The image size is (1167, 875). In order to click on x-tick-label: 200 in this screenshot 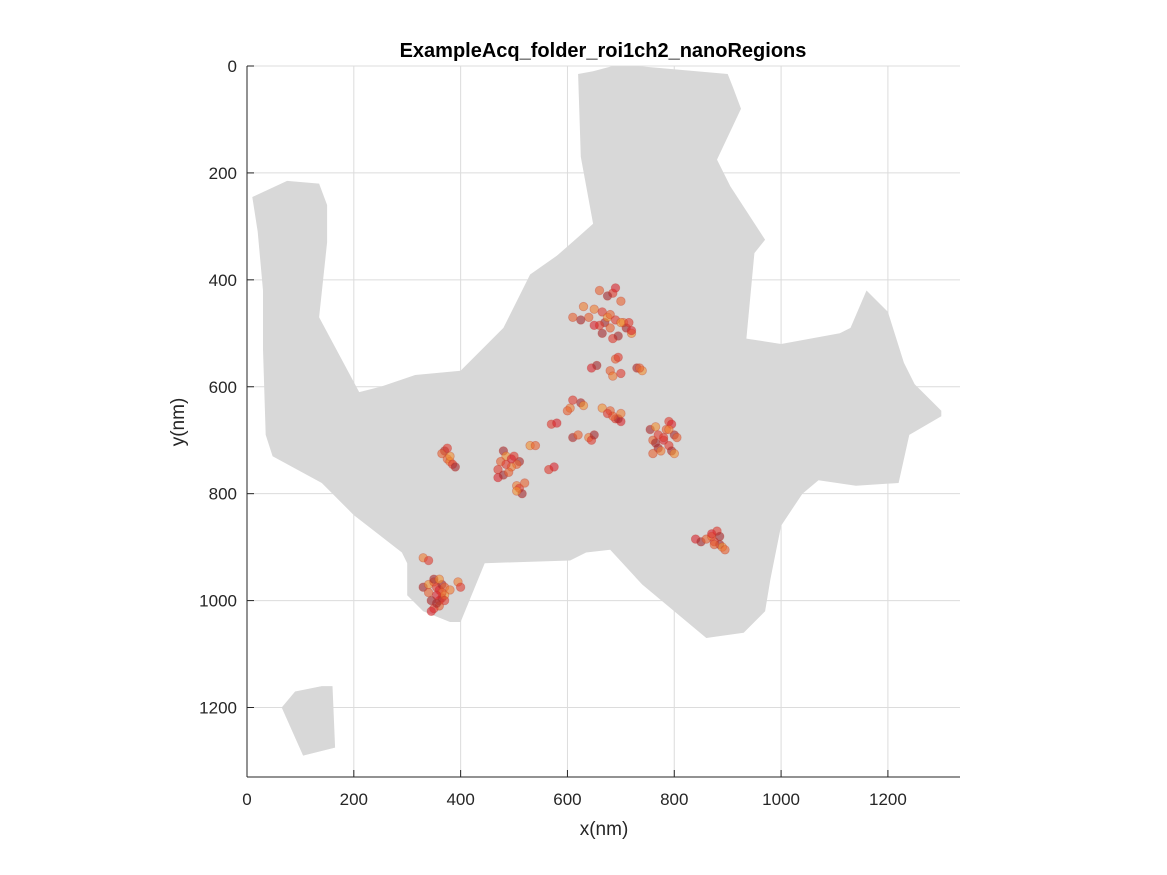, I will do `click(354, 799)`.